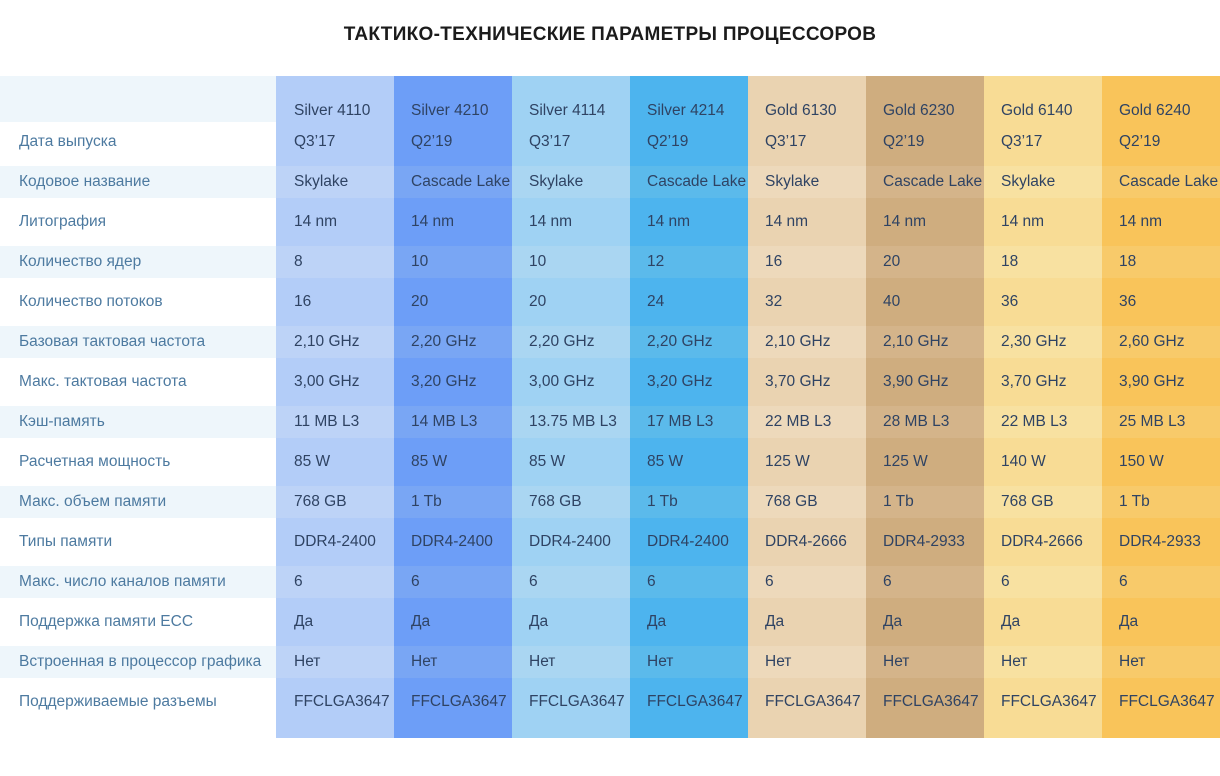 Image resolution: width=1220 pixels, height=776 pixels. What do you see at coordinates (66, 541) in the screenshot?
I see `row-label: Типы памяти` at bounding box center [66, 541].